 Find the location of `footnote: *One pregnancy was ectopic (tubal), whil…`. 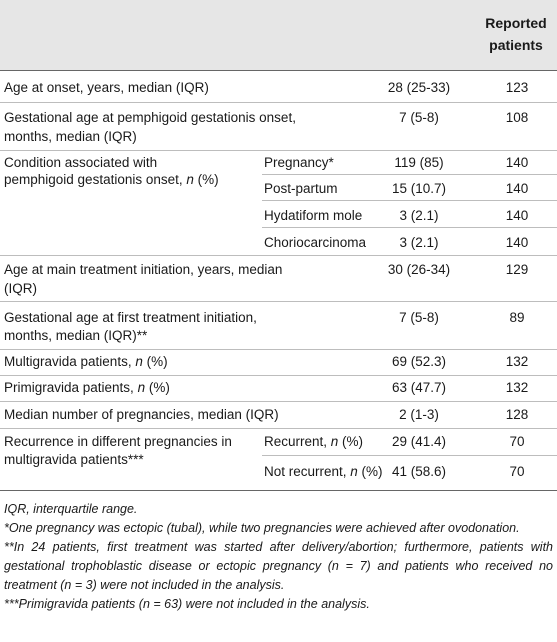

footnote: *One pregnancy was ectopic (tubal), whil… is located at coordinates (262, 528).